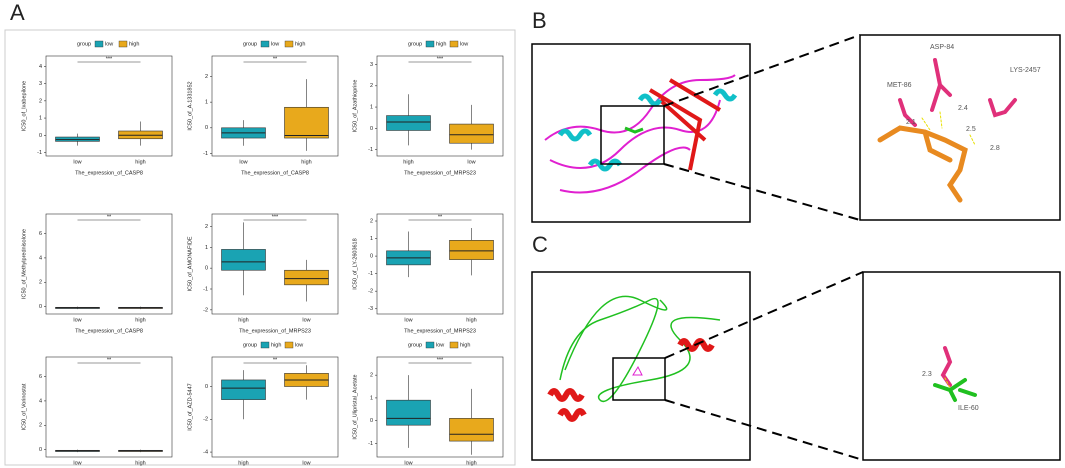 The width and height of the screenshot is (1065, 468). What do you see at coordinates (762, 192) in the screenshot?
I see `zoom-line` at bounding box center [762, 192].